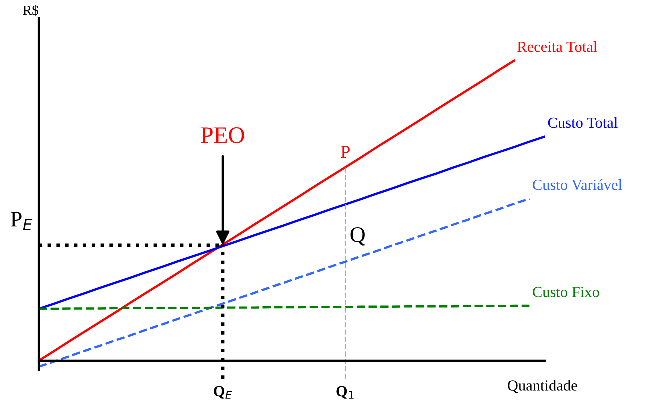 This screenshot has width=657, height=400. What do you see at coordinates (583, 122) in the screenshot?
I see `series-label: Custo Total` at bounding box center [583, 122].